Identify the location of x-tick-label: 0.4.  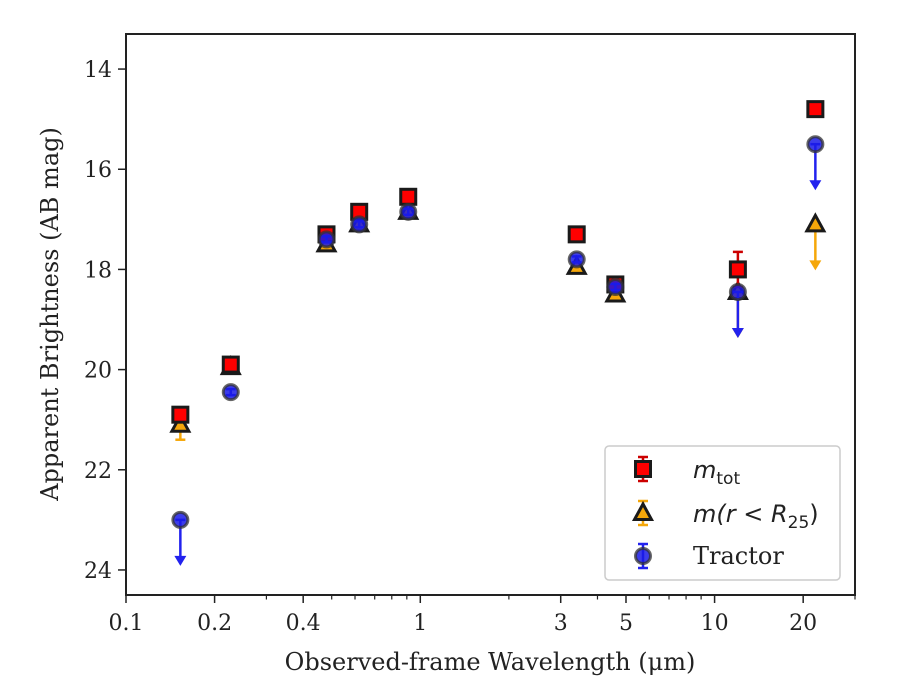
(303, 623).